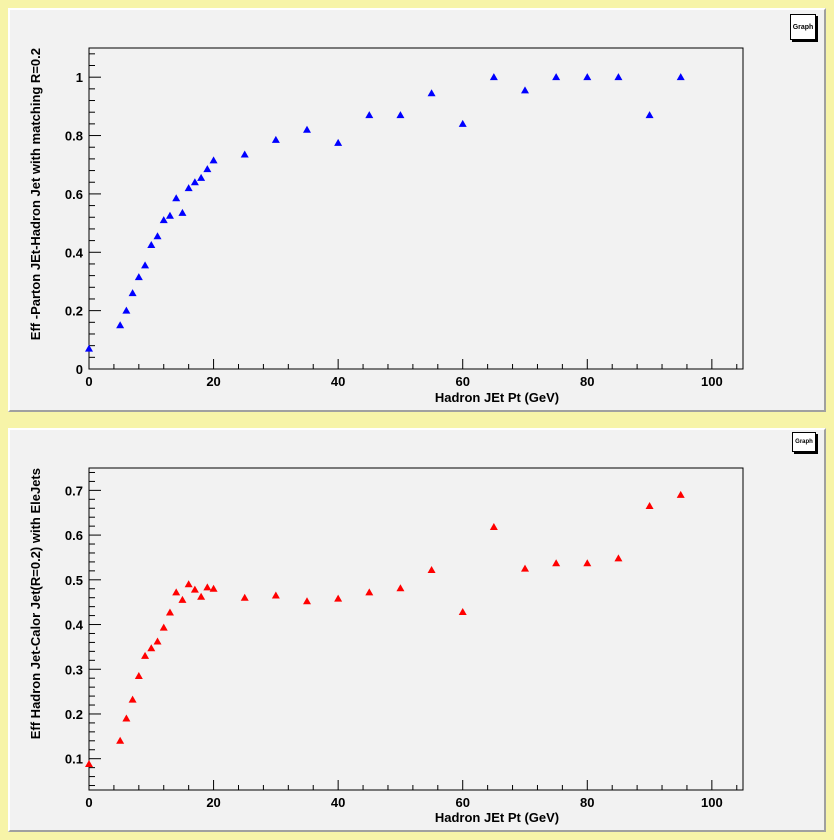 The image size is (834, 840). What do you see at coordinates (587, 381) in the screenshot?
I see `top-x-tick-label: 80` at bounding box center [587, 381].